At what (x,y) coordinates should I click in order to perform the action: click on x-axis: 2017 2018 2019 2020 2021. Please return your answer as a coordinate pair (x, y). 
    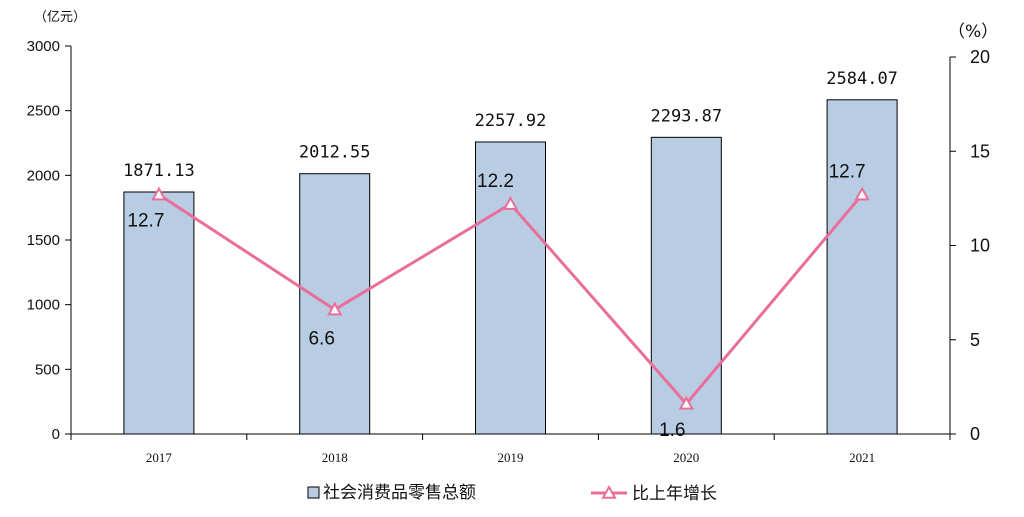
    Looking at the image, I should click on (510, 449).